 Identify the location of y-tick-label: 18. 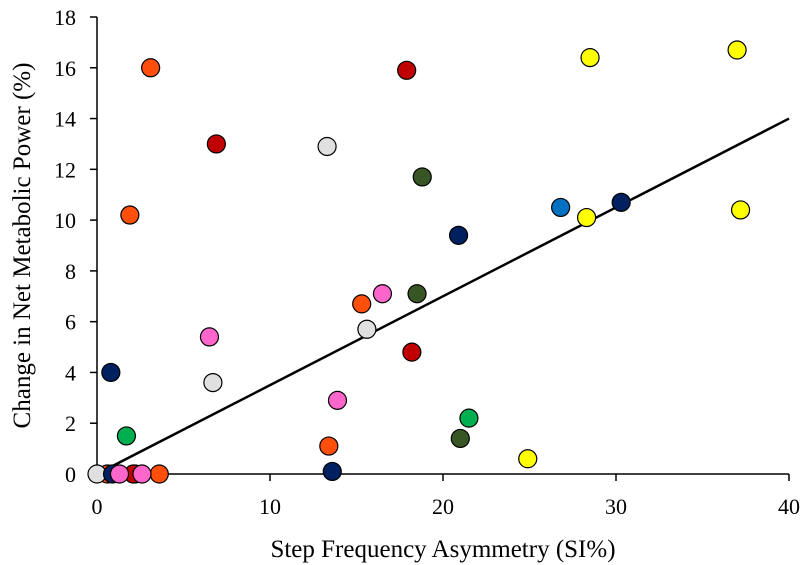
(65, 17).